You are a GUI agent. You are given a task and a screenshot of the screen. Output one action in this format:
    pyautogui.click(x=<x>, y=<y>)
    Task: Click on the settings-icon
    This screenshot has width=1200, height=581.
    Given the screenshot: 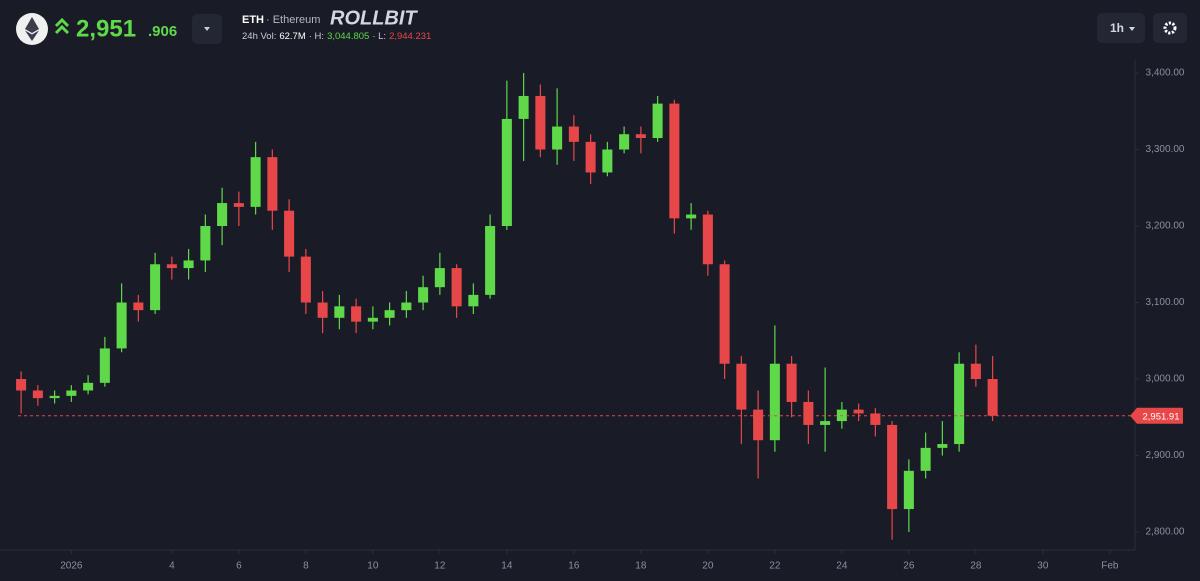 What is the action you would take?
    pyautogui.click(x=1170, y=28)
    